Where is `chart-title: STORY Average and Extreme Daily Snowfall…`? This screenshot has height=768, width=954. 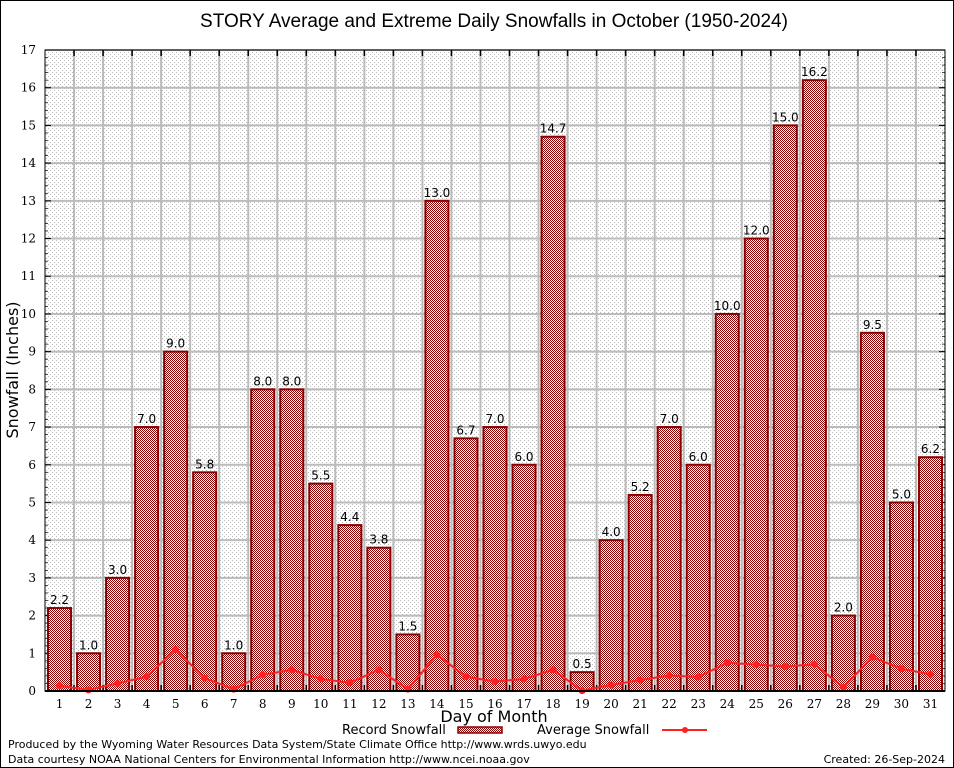 chart-title: STORY Average and Extreme Daily Snowfall… is located at coordinates (494, 21).